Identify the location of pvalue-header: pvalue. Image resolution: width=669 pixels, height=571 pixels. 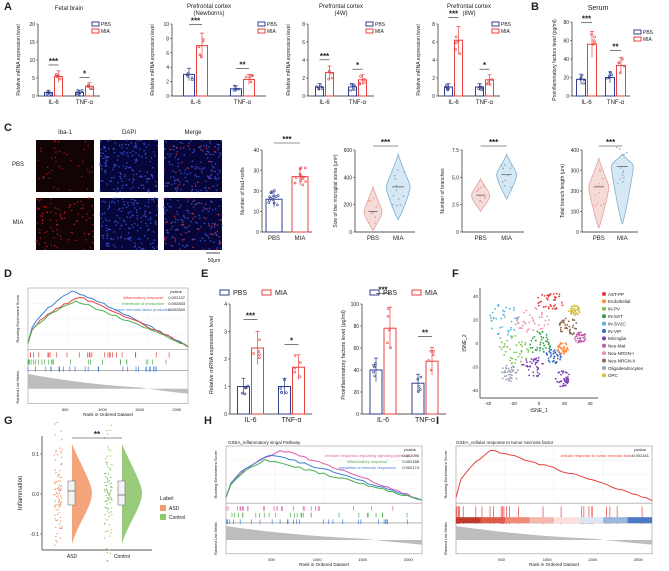
(640, 449).